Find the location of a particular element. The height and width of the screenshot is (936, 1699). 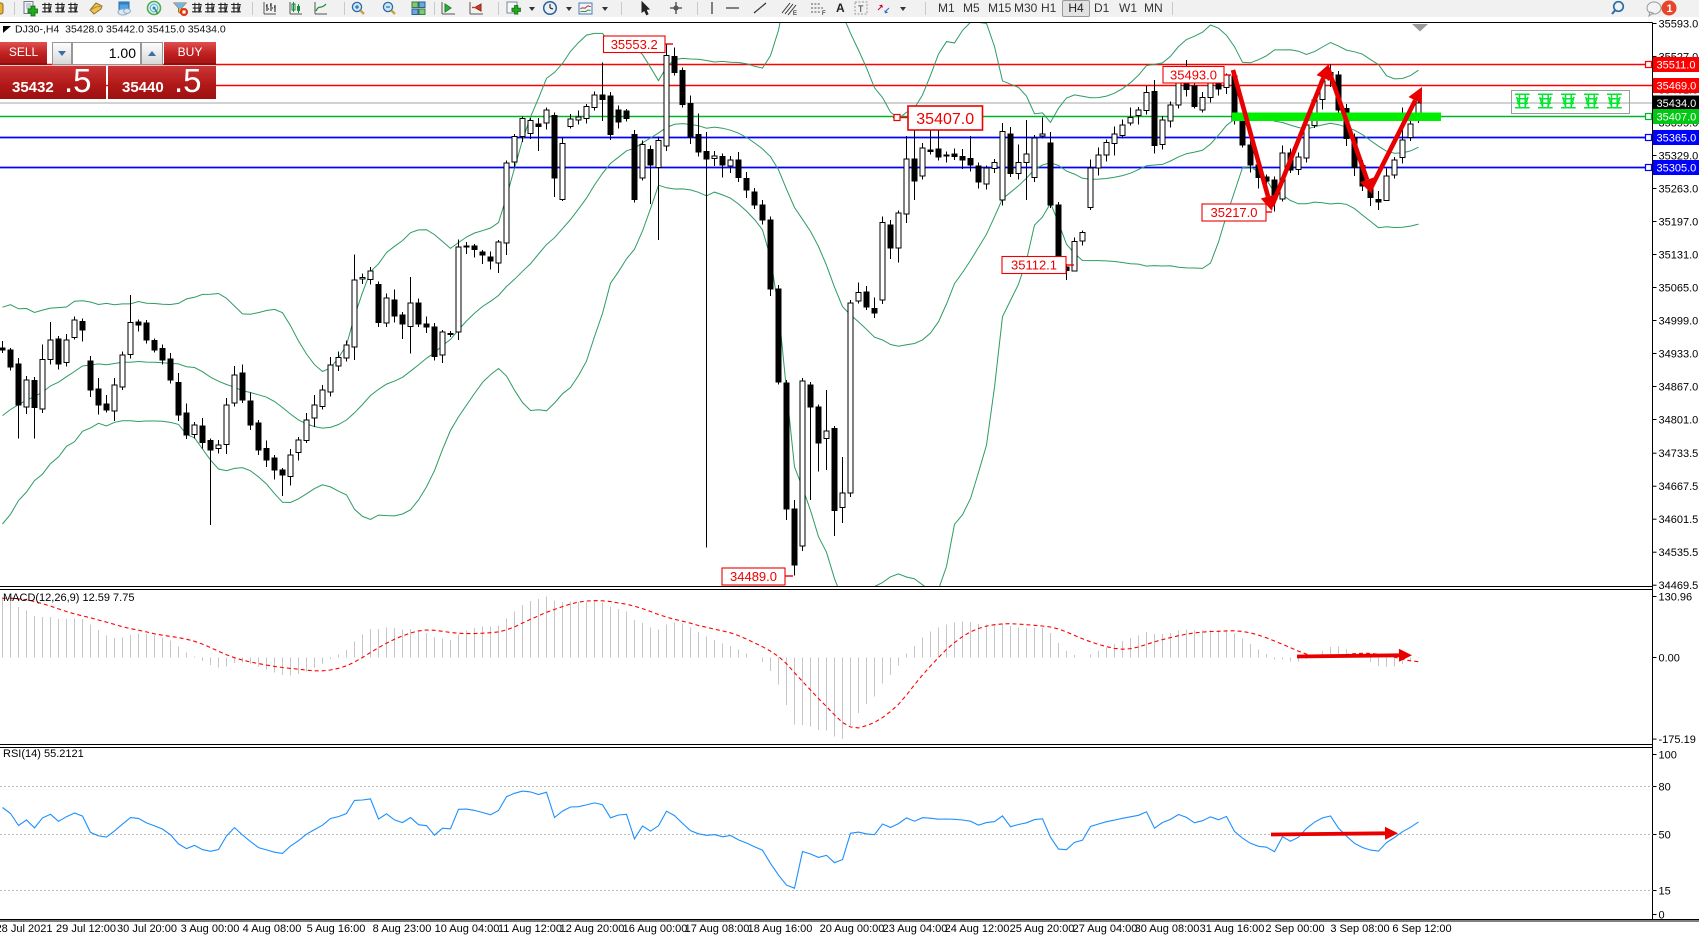

svg-text: 35434.0 is located at coordinates (1677, 104).